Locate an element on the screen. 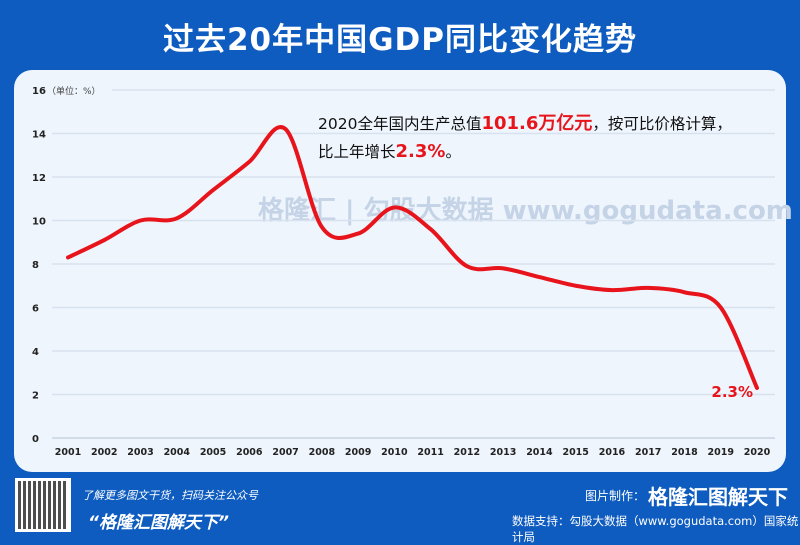 The height and width of the screenshot is (545, 800). x-tick-label: 2019 is located at coordinates (721, 452).